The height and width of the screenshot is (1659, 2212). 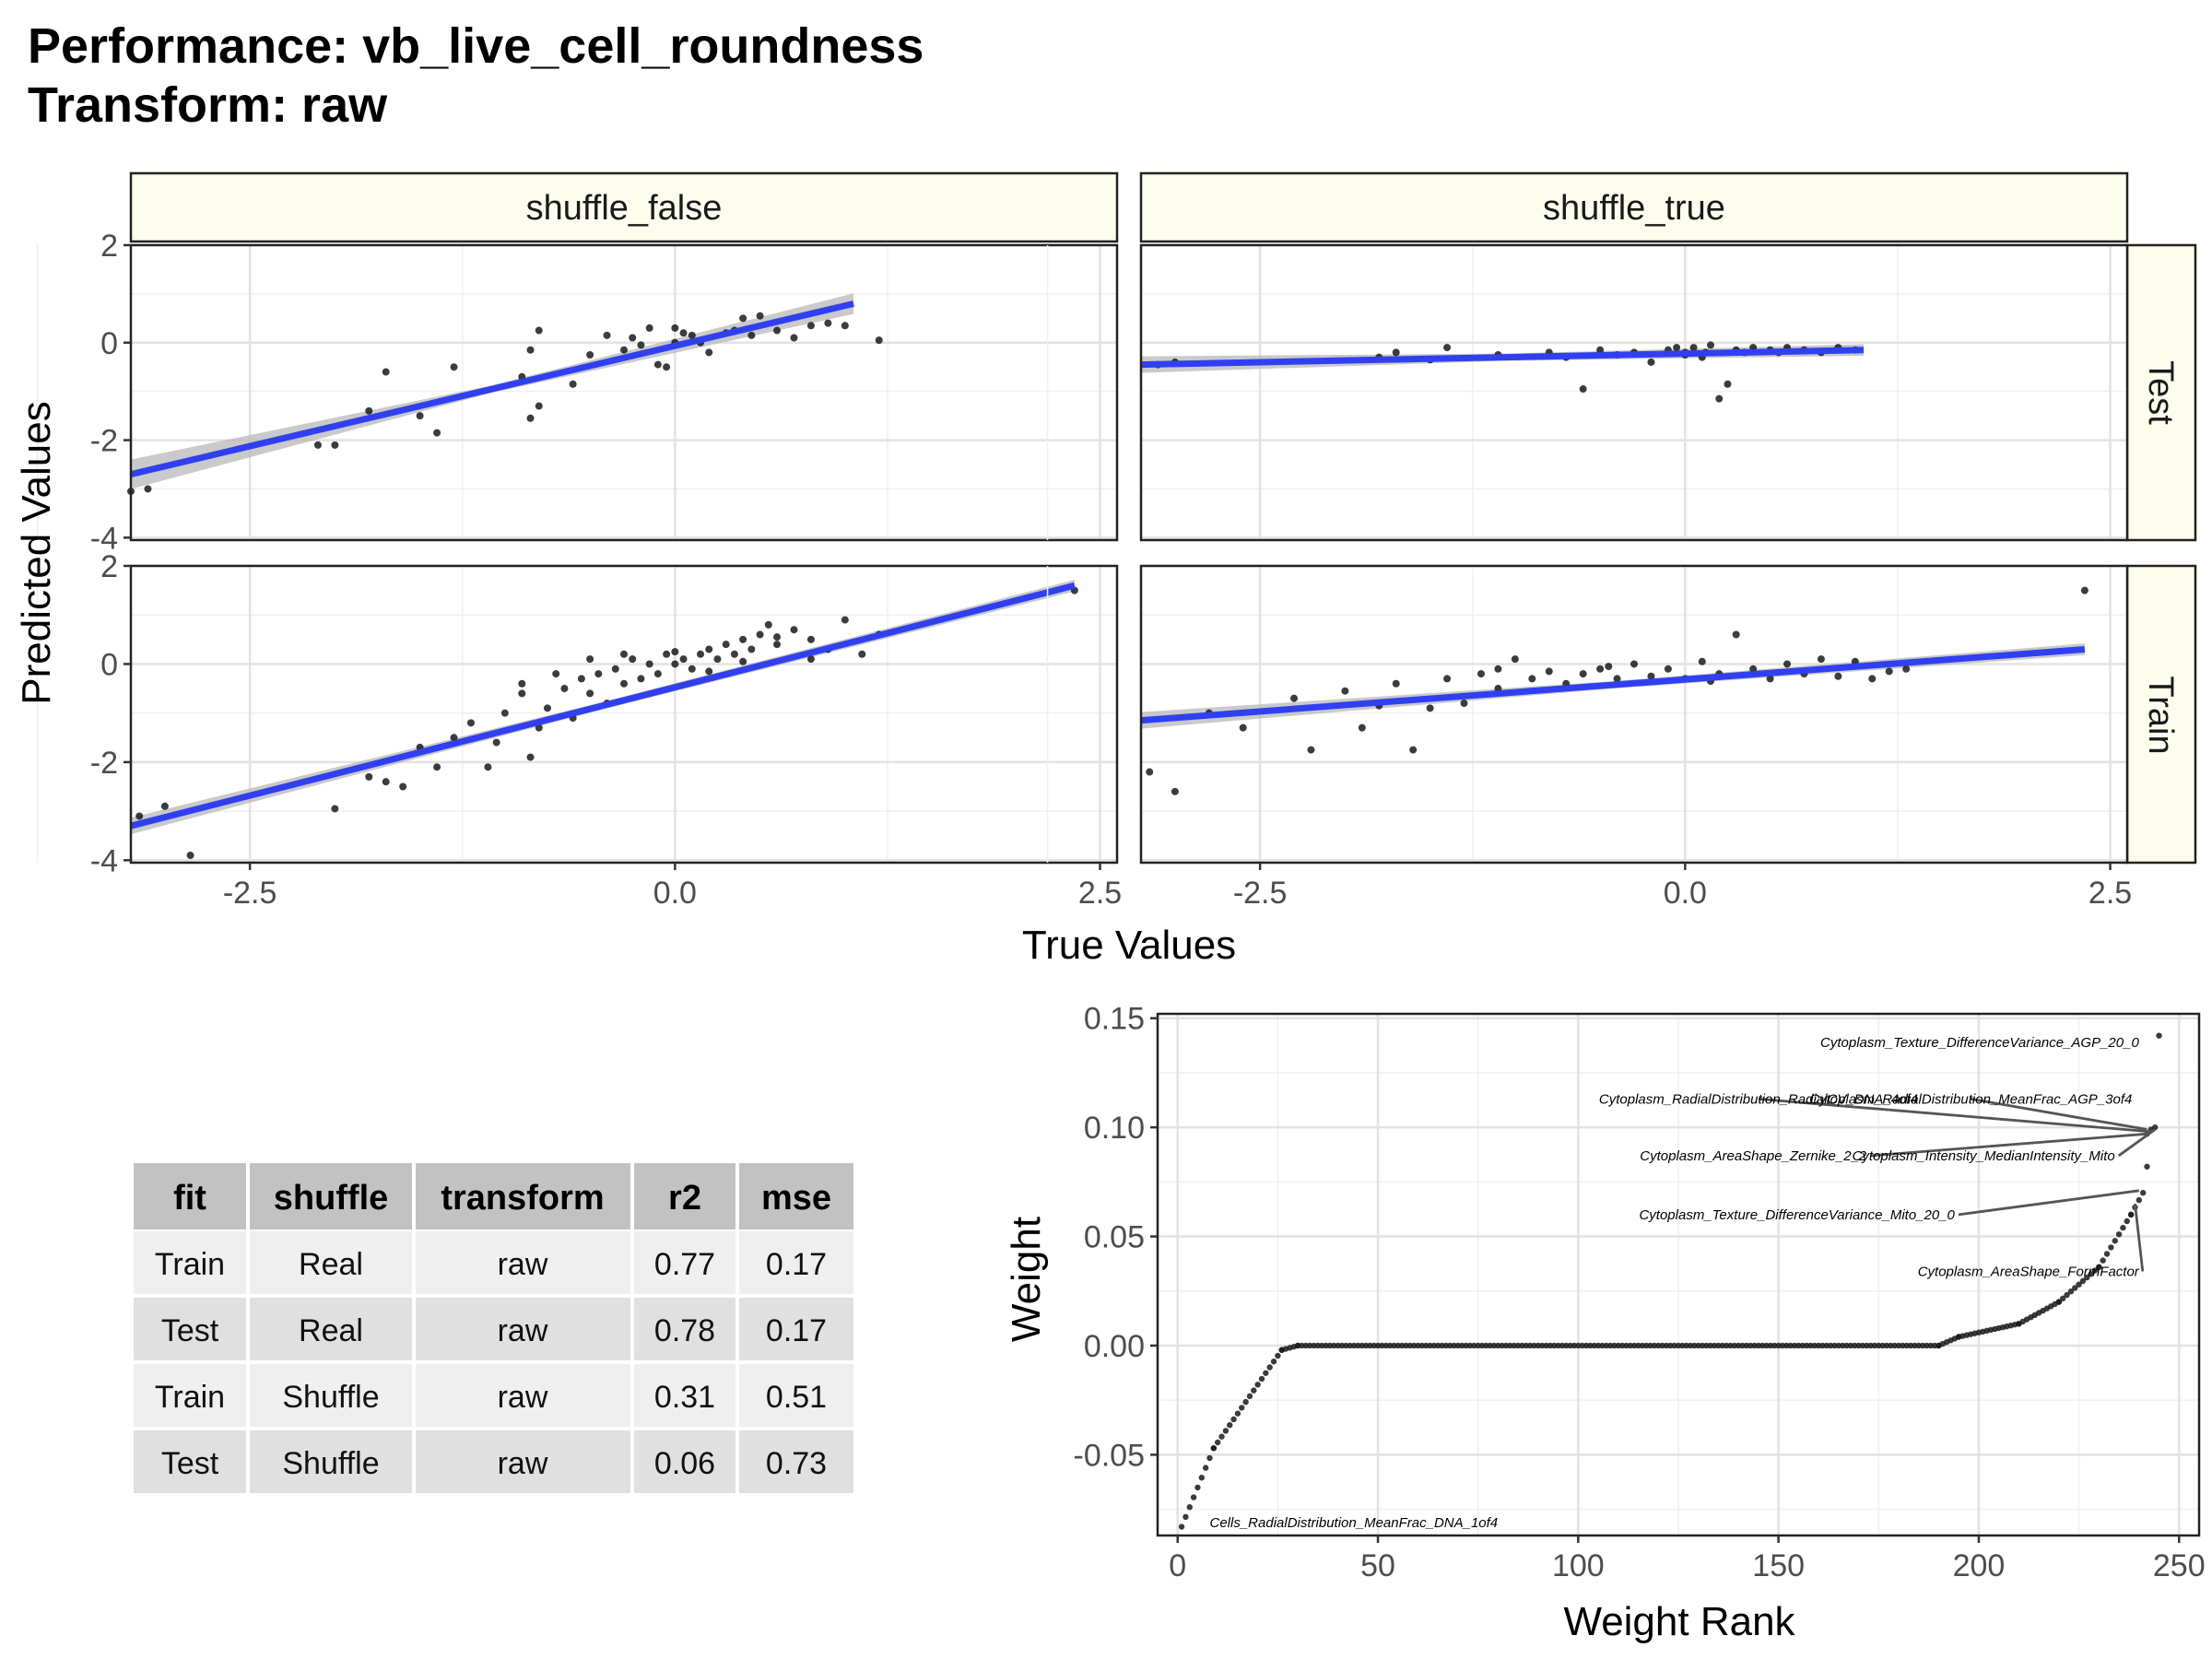 What do you see at coordinates (523, 1397) in the screenshot?
I see `table-cell: raw` at bounding box center [523, 1397].